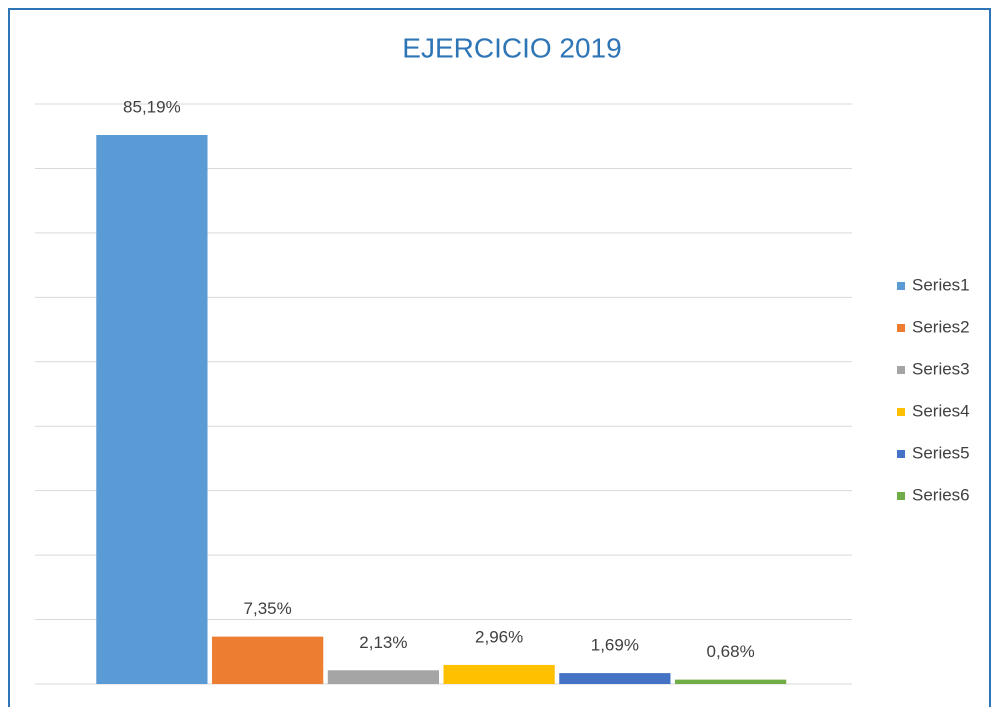  Describe the element at coordinates (499, 636) in the screenshot. I see `data-label: 2,96%` at that location.